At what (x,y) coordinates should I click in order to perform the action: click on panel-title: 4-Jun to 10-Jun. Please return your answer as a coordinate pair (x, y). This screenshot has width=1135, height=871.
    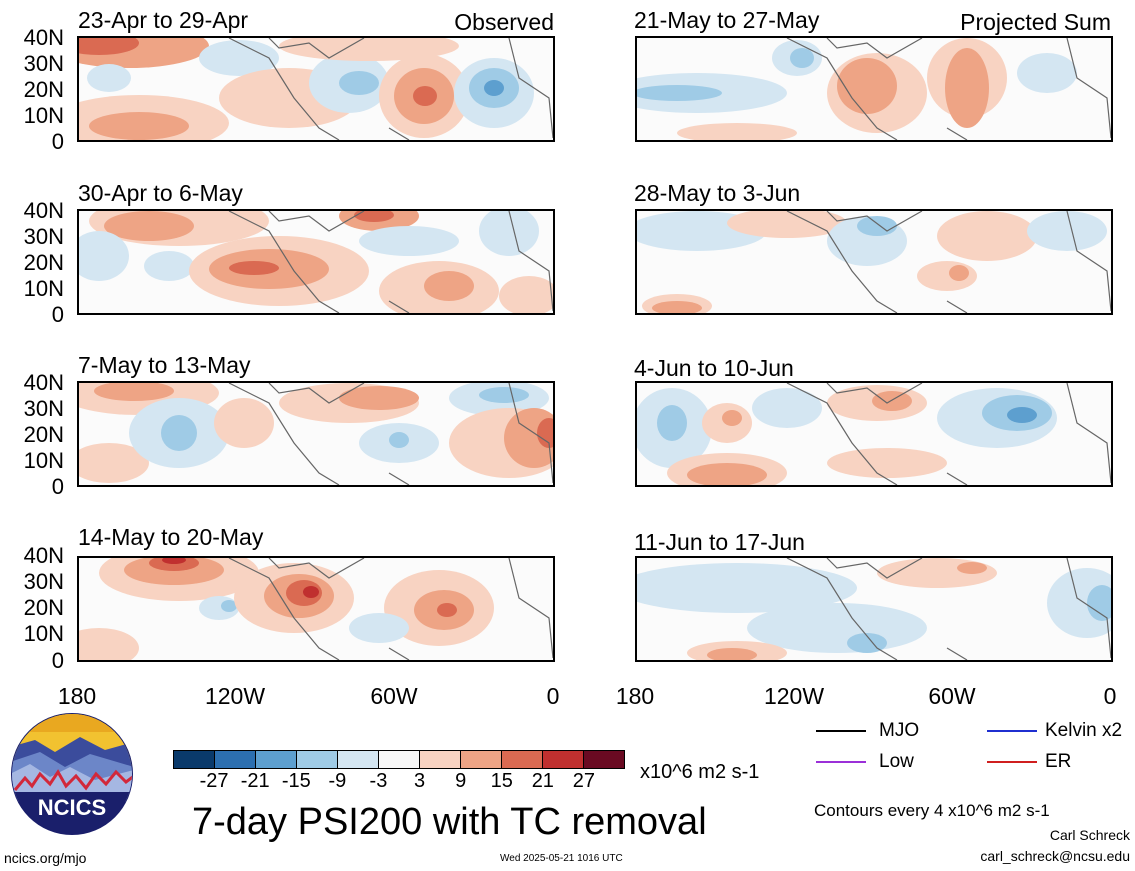
    Looking at the image, I should click on (714, 368).